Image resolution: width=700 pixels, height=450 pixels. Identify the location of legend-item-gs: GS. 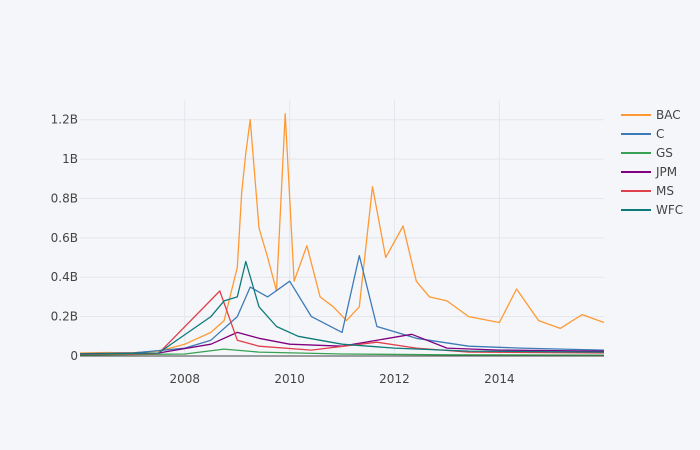
(647, 153).